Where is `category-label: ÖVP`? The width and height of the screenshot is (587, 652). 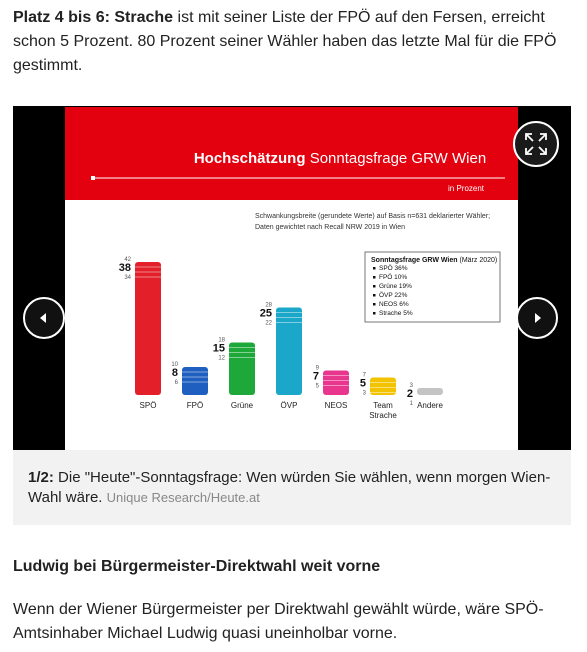 category-label: ÖVP is located at coordinates (289, 405).